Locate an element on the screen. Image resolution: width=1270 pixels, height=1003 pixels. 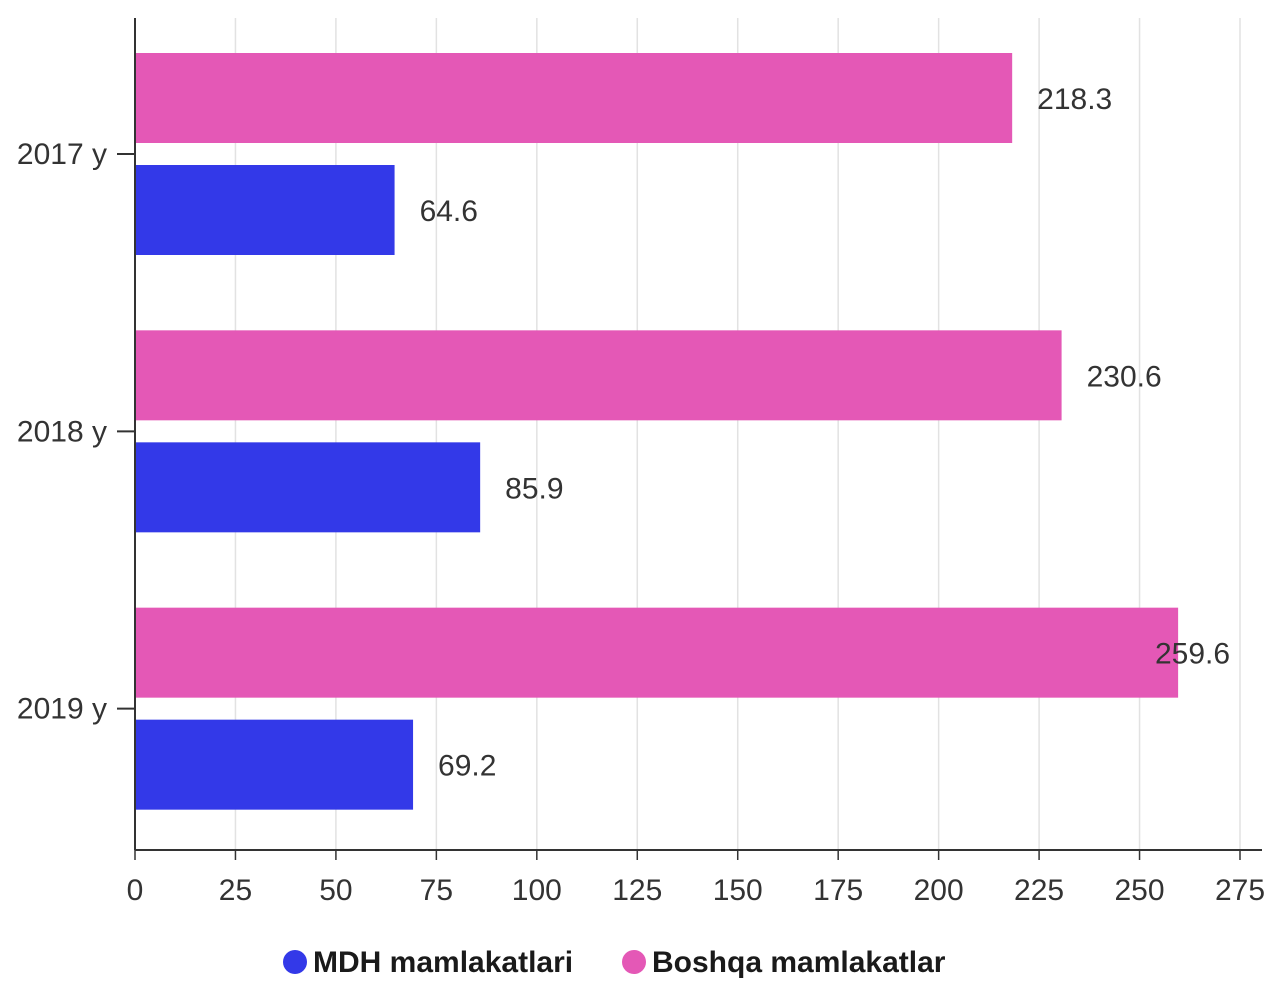
x-tick-label: 125 is located at coordinates (637, 890).